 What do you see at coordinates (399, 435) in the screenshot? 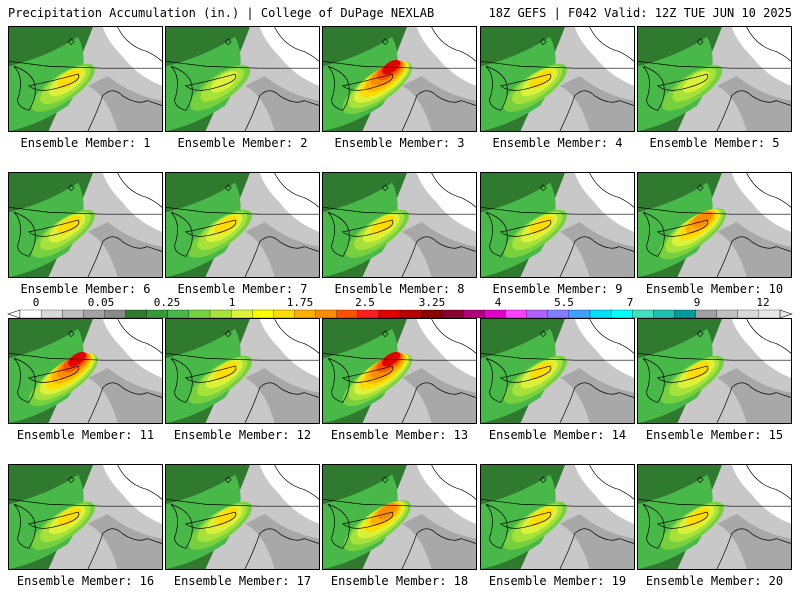
I see `ensemble-member-label: Ensemble Member: 13` at bounding box center [399, 435].